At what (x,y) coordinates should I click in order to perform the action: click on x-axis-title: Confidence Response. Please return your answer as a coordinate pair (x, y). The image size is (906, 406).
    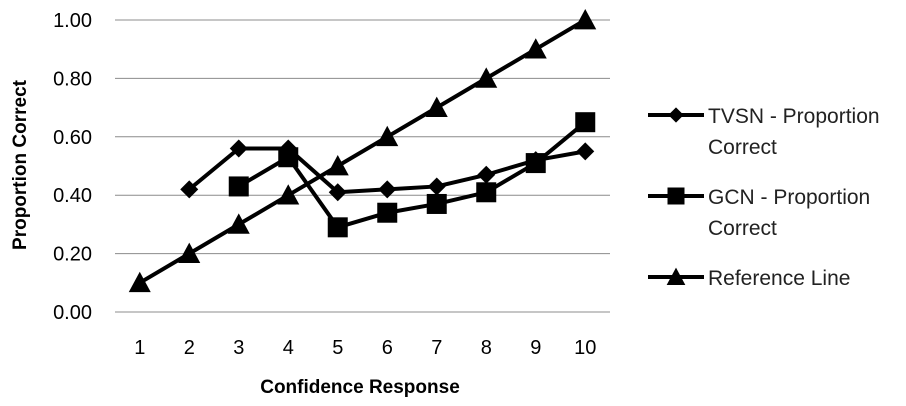
    Looking at the image, I should click on (360, 387).